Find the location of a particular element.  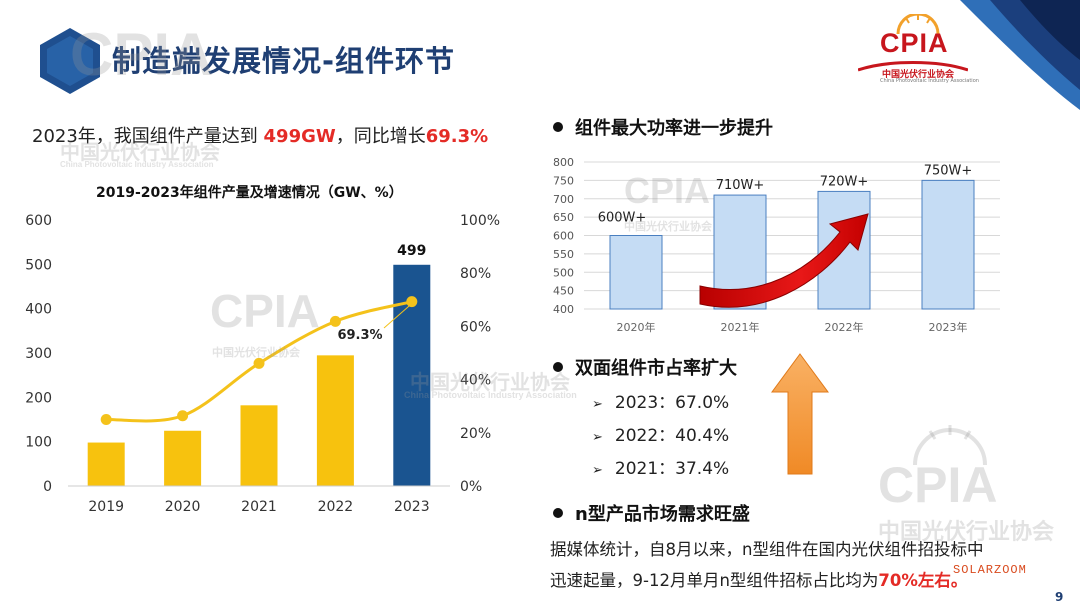

bifacial-item: ➢ 2023：67.0% is located at coordinates (660, 400).